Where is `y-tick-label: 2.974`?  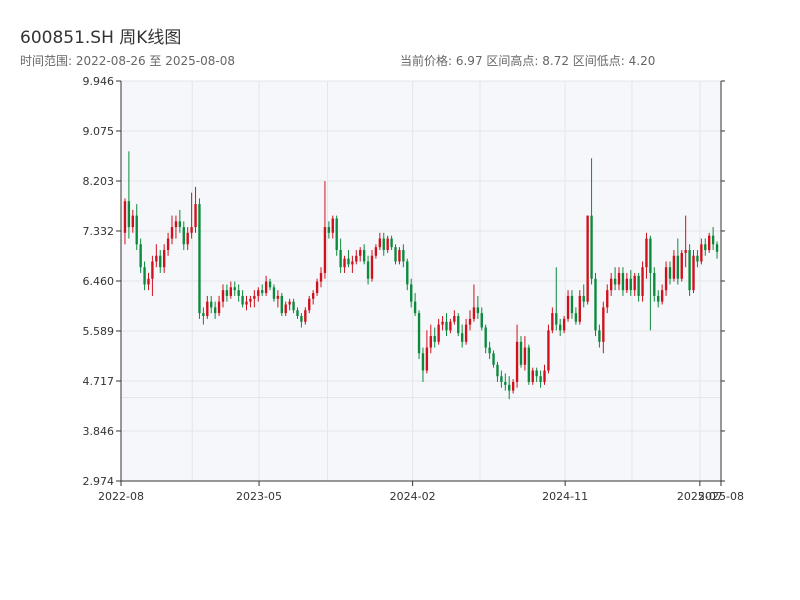
y-tick-label: 2.974 is located at coordinates (99, 481).